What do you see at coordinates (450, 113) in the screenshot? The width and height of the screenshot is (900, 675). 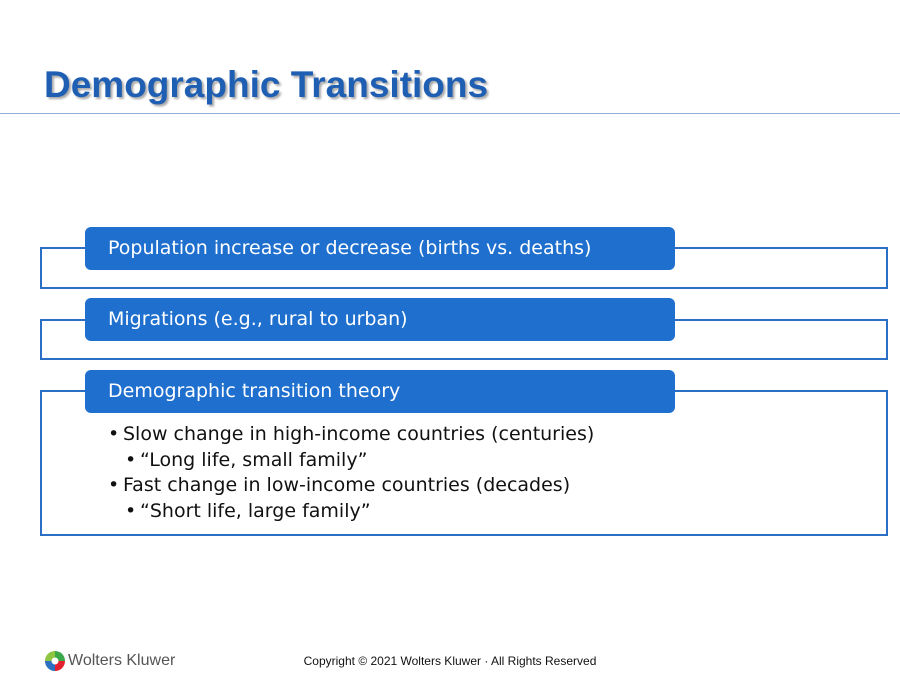 I see `title-divider` at bounding box center [450, 113].